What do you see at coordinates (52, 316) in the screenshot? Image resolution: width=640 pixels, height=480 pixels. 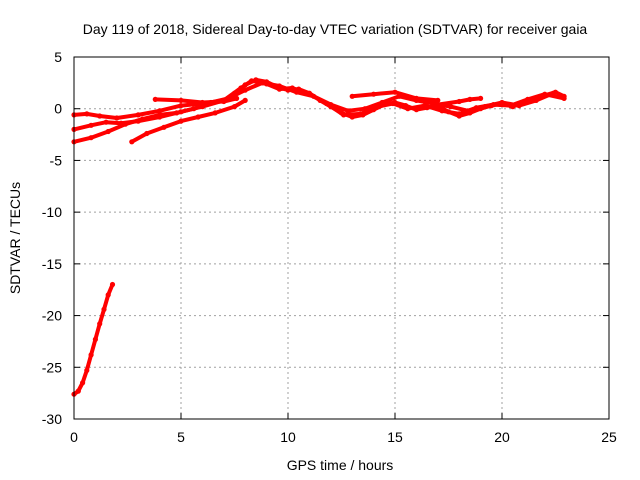 I see `y-tick-label: -20` at bounding box center [52, 316].